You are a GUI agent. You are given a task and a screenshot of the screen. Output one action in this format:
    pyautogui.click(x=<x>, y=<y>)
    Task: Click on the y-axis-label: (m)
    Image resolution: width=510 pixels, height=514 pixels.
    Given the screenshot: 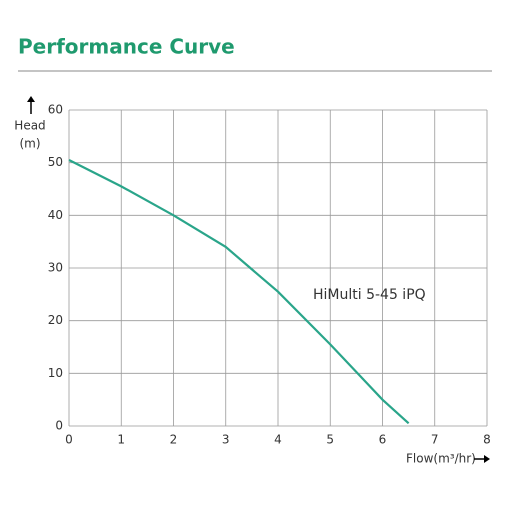 What is the action you would take?
    pyautogui.click(x=29, y=144)
    